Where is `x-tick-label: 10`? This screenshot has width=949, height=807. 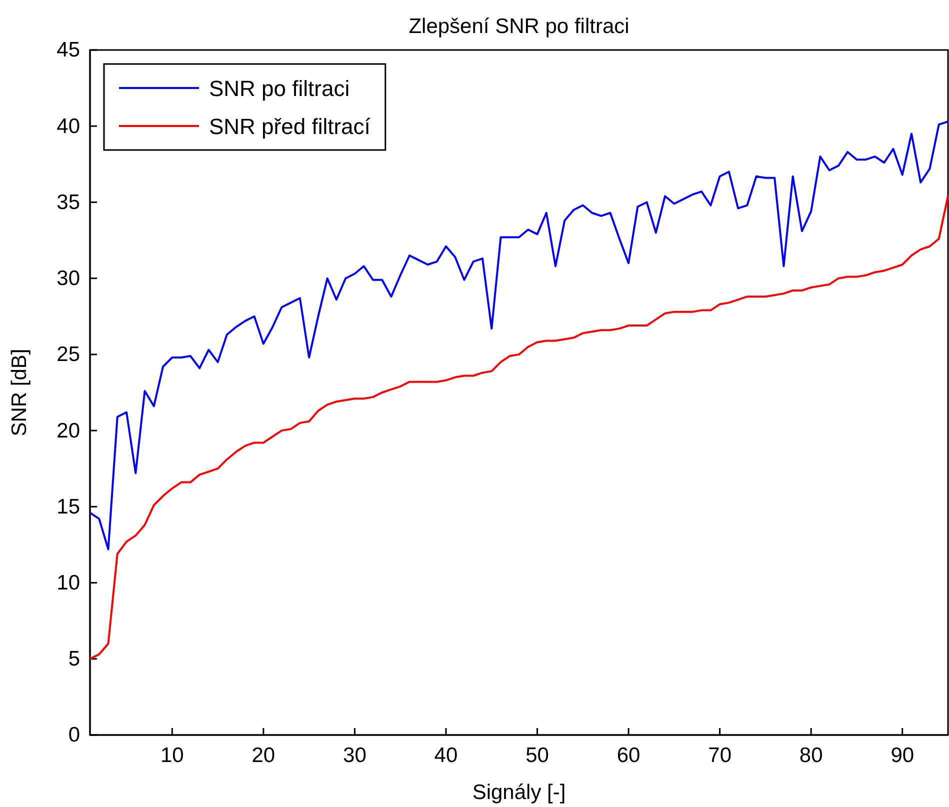
x-tick-label: 10 is located at coordinates (172, 755).